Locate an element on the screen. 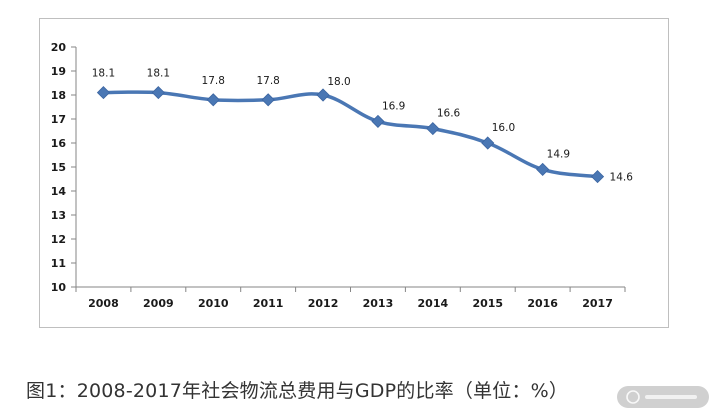 This screenshot has height=416, width=718. data-label: 16.0 is located at coordinates (503, 128).